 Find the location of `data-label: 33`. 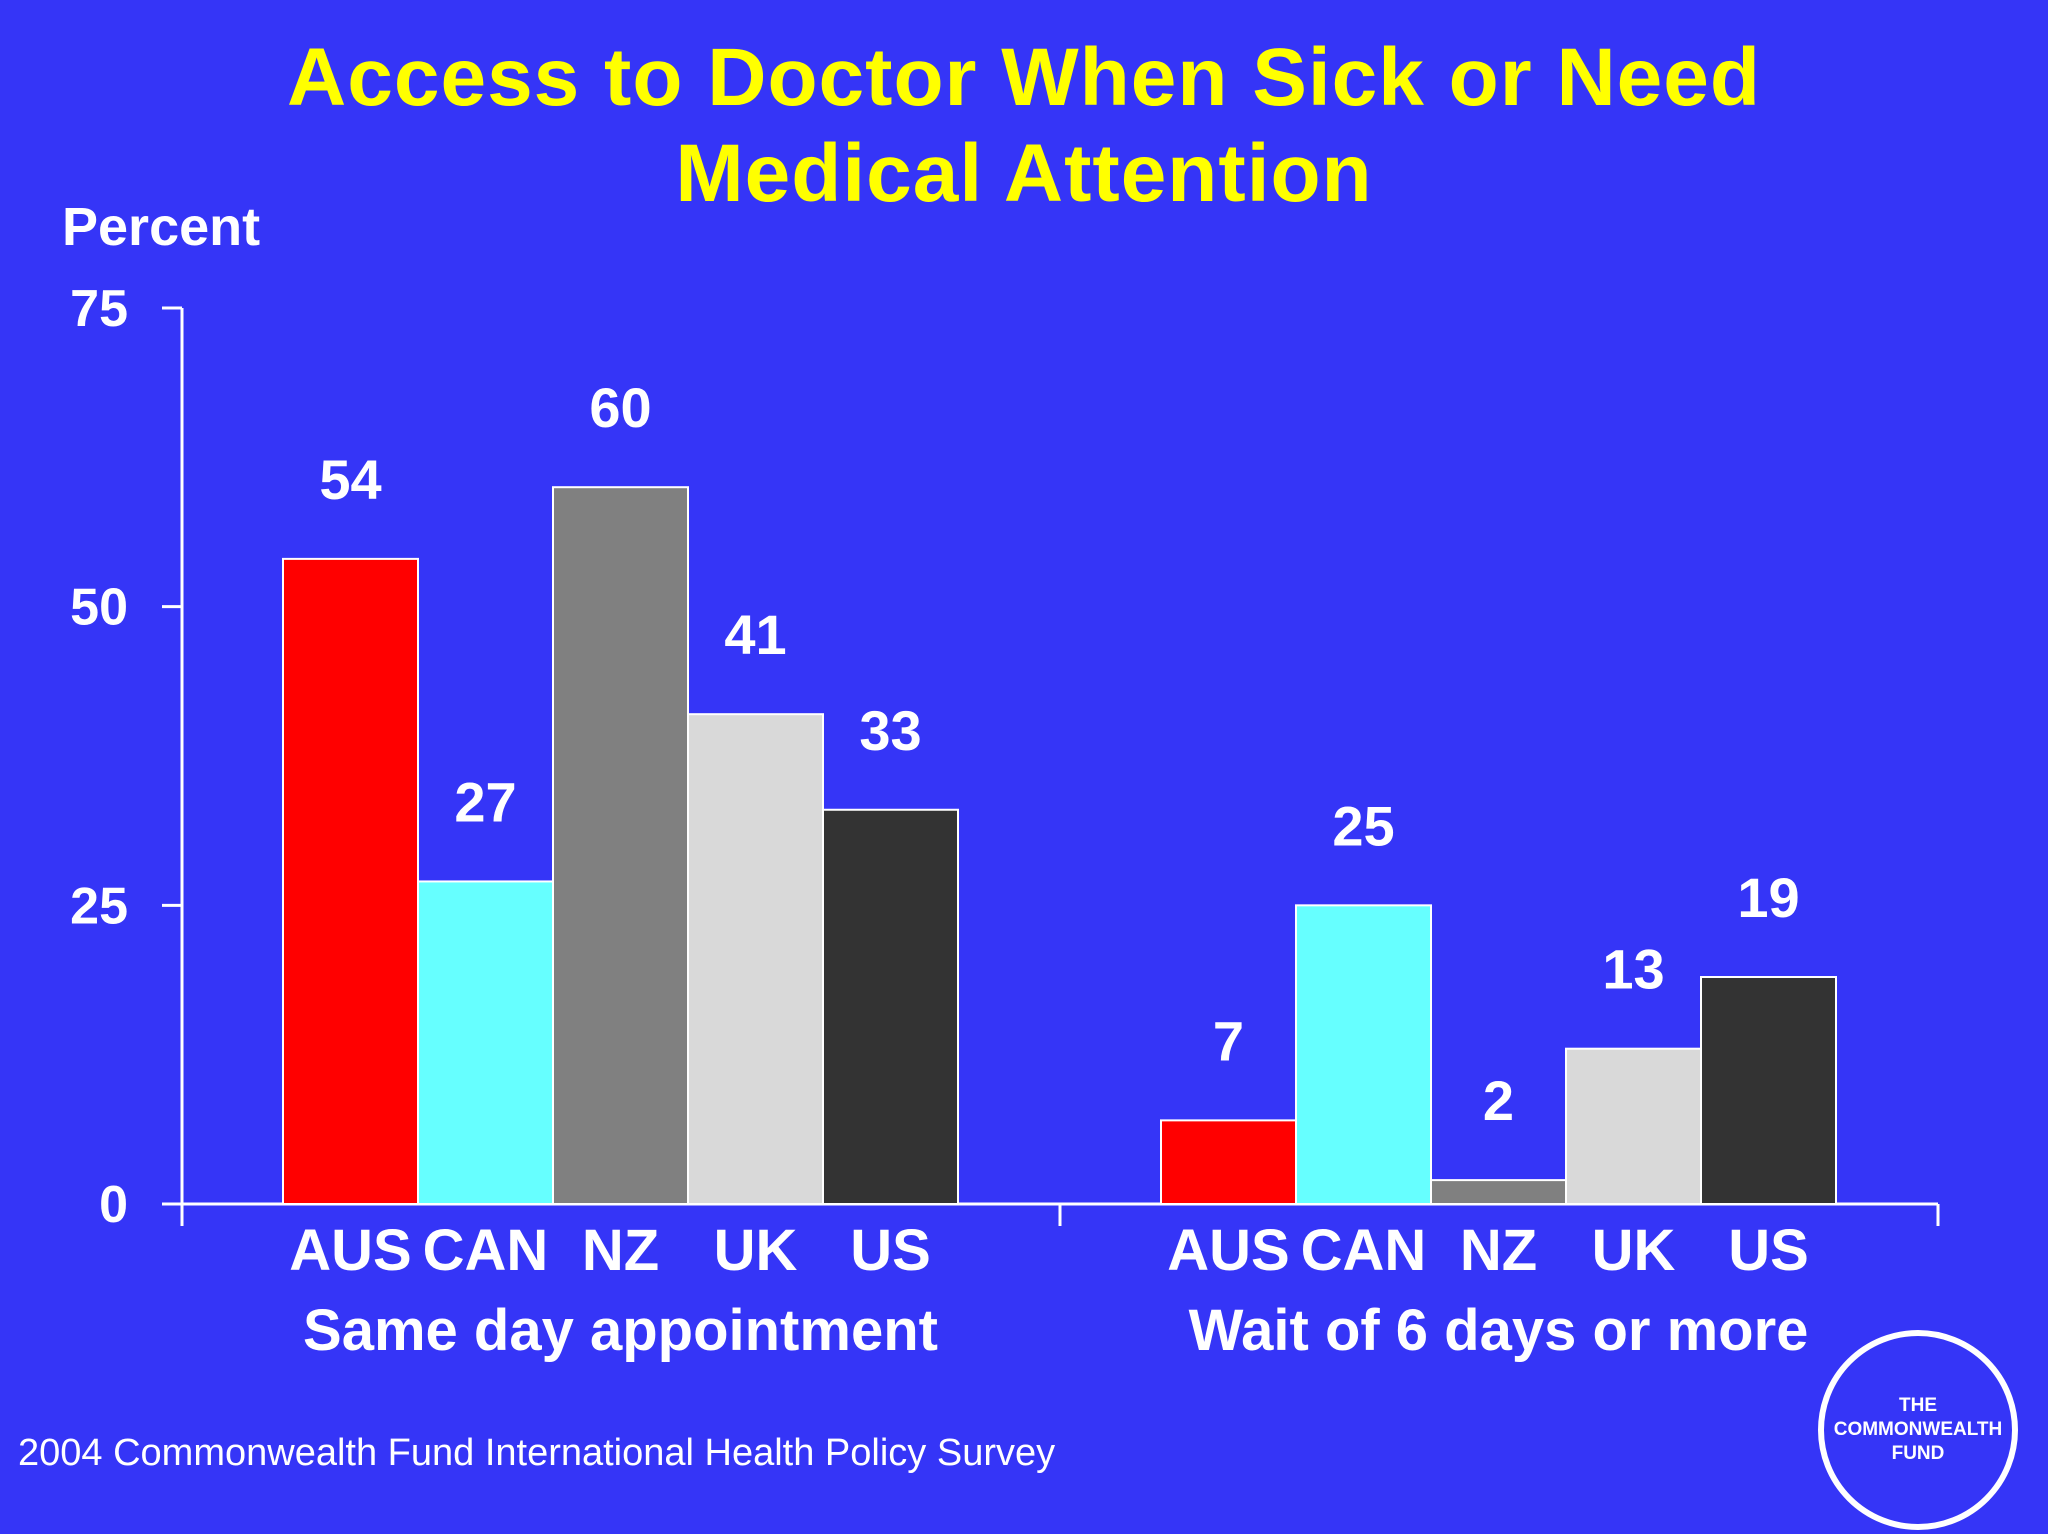

data-label: 33 is located at coordinates (890, 730).